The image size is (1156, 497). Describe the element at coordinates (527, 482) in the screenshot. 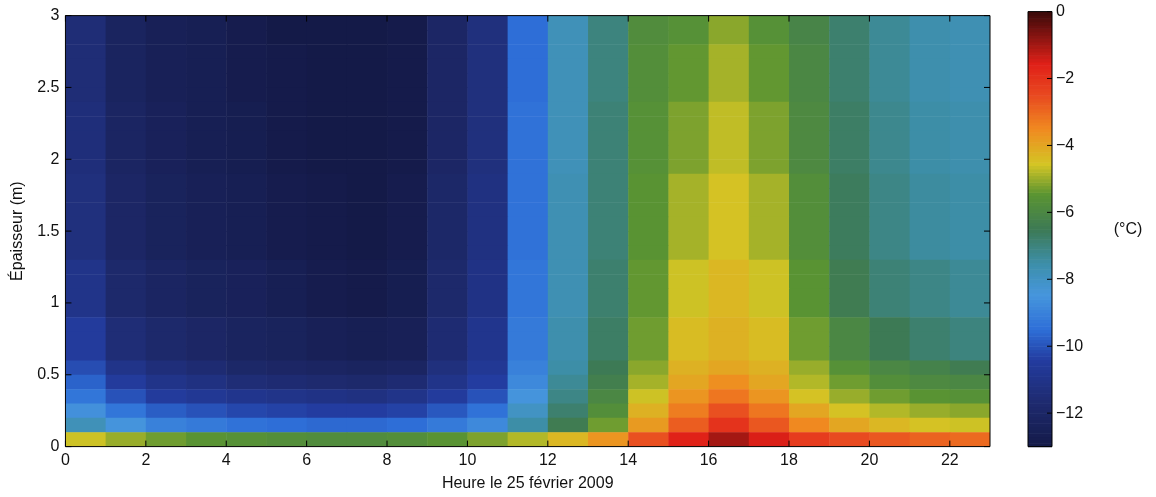

I see `x-axis-title: Heure le 25 février 2009` at that location.